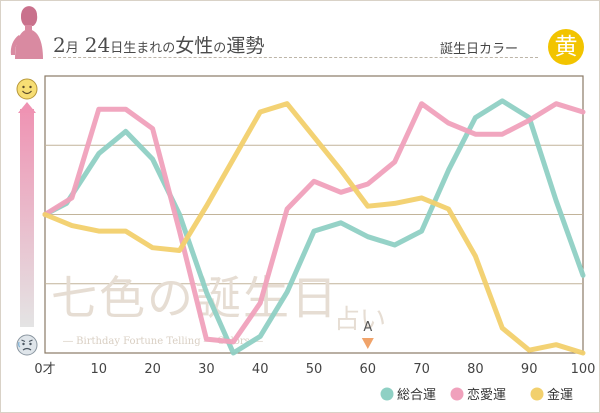 The height and width of the screenshot is (413, 600). I want to click on page-title: 2月 24日生まれの女性の運勢, so click(158, 44).